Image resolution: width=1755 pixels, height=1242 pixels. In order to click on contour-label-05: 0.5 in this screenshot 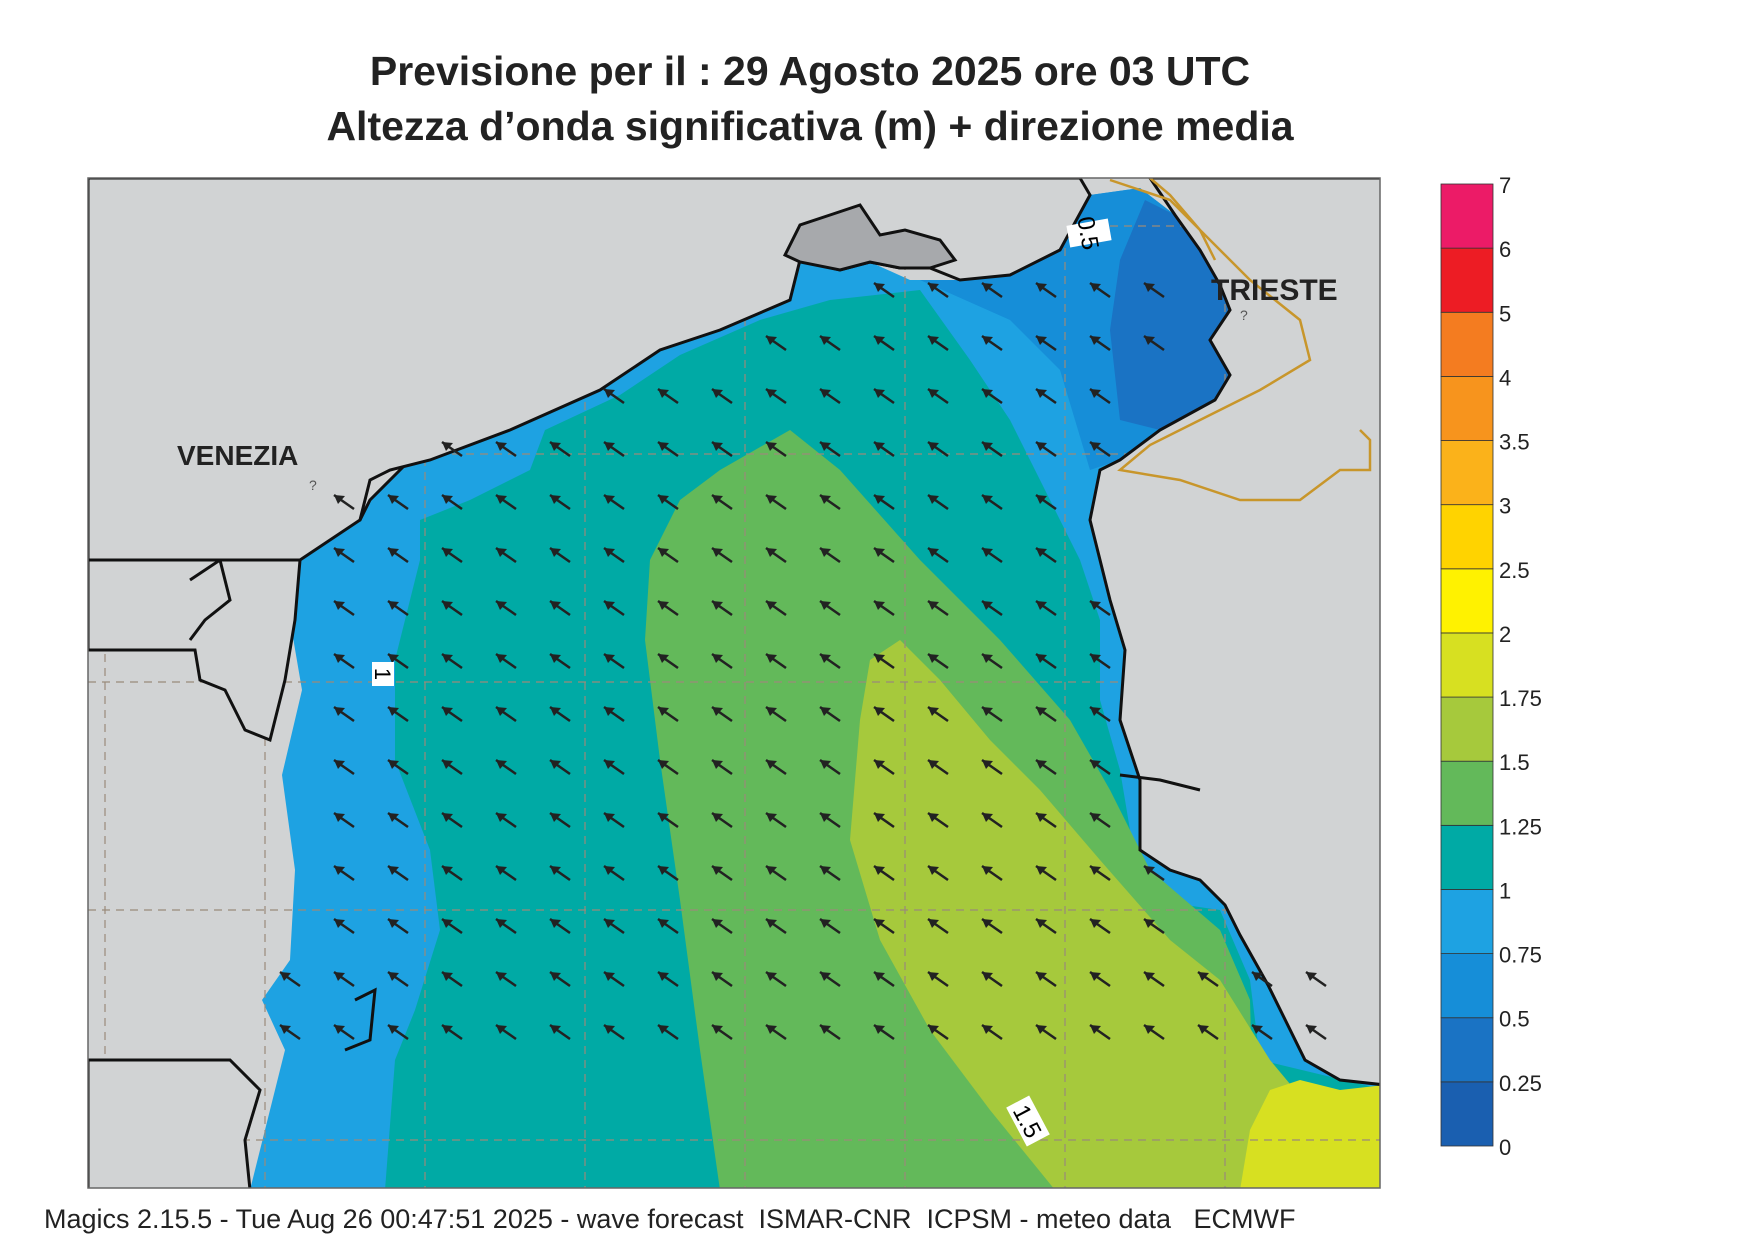, I will do `click(1089, 233)`.